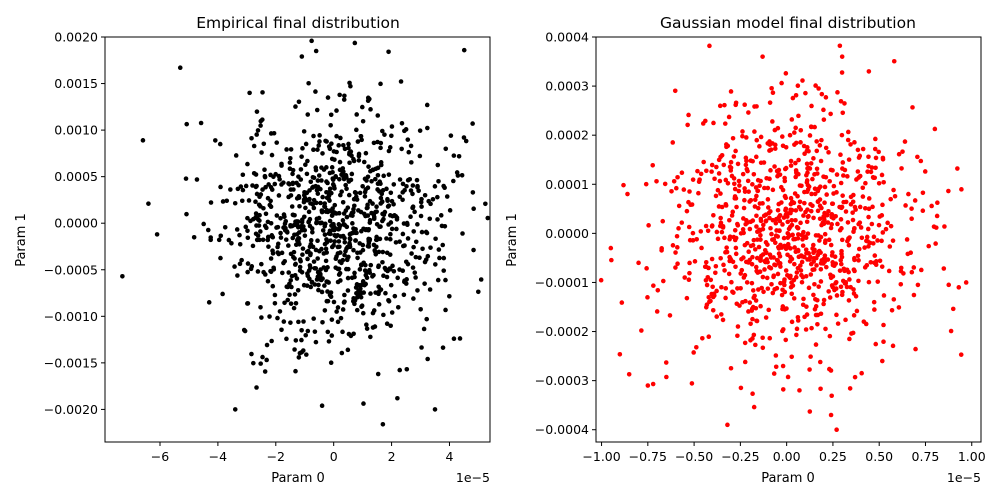  I want to click on y-tick-label: 0.0015, so click(76, 83).